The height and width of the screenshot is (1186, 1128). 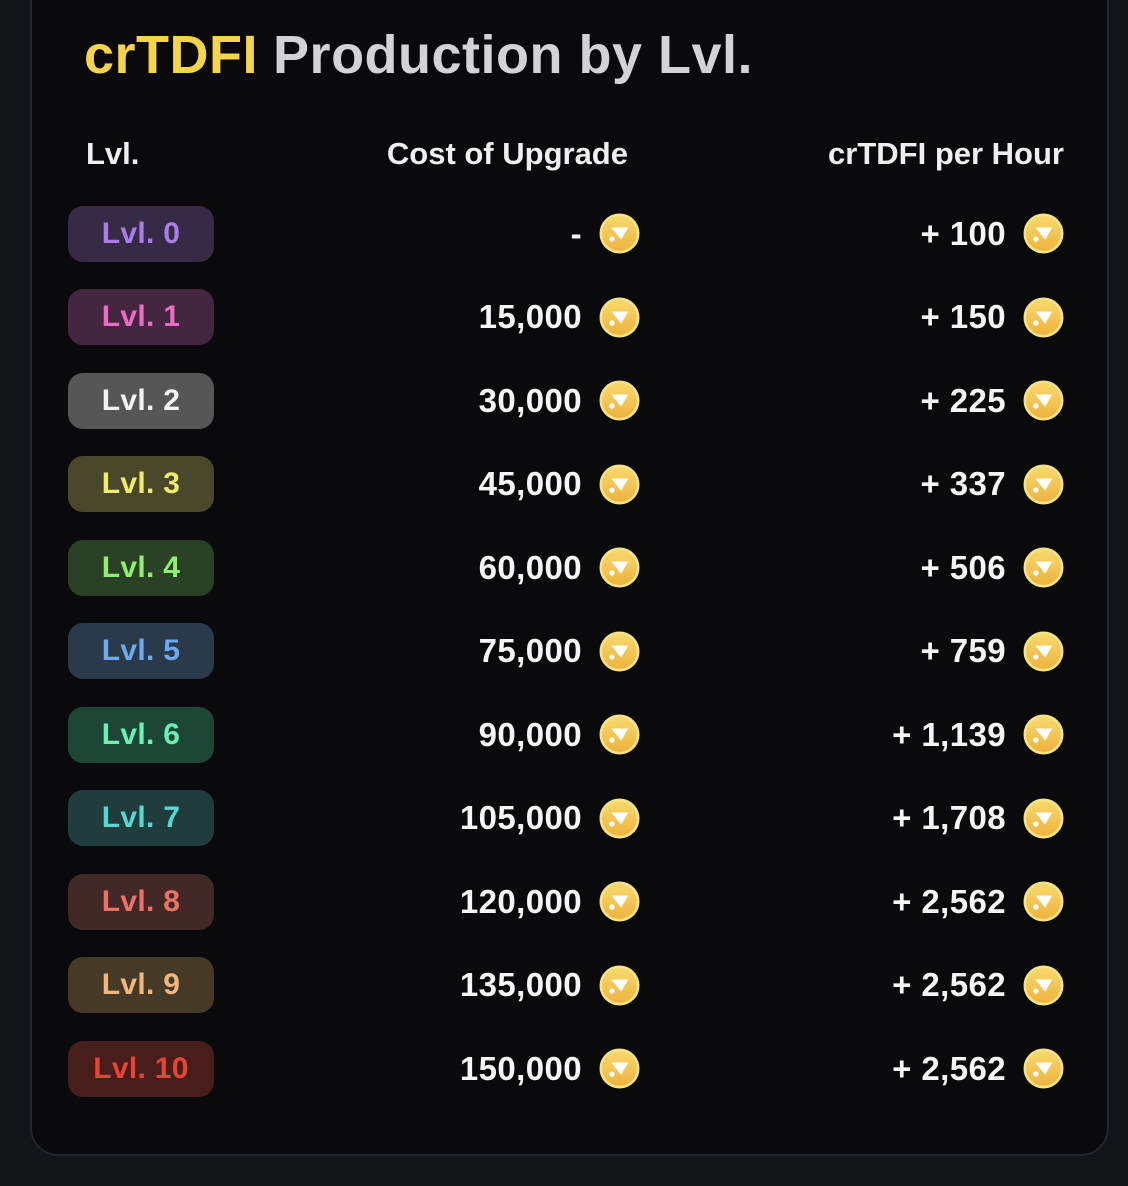 What do you see at coordinates (520, 1068) in the screenshot?
I see `cost-value: 150,000` at bounding box center [520, 1068].